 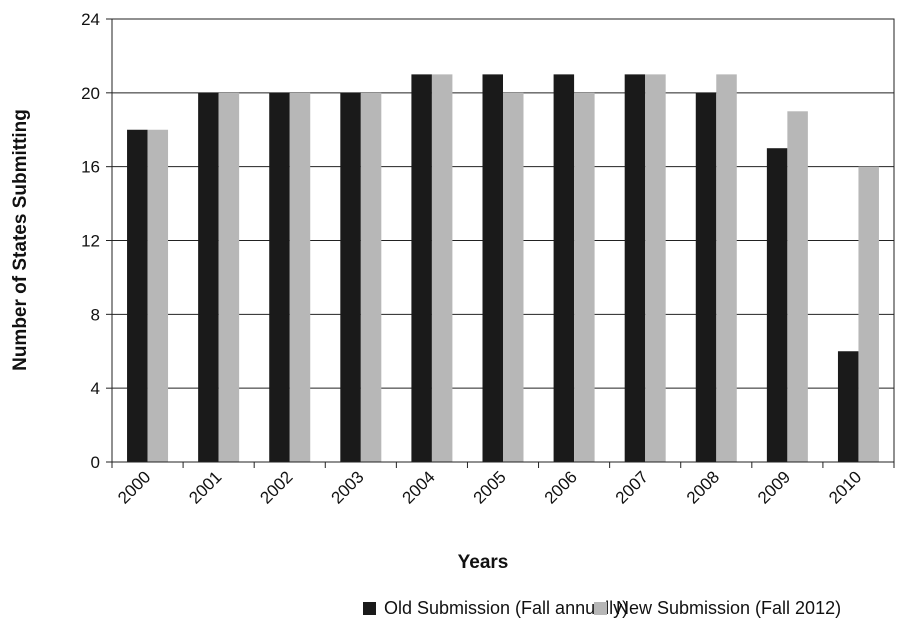 What do you see at coordinates (561, 487) in the screenshot?
I see `x-tick-label-2006: 2006` at bounding box center [561, 487].